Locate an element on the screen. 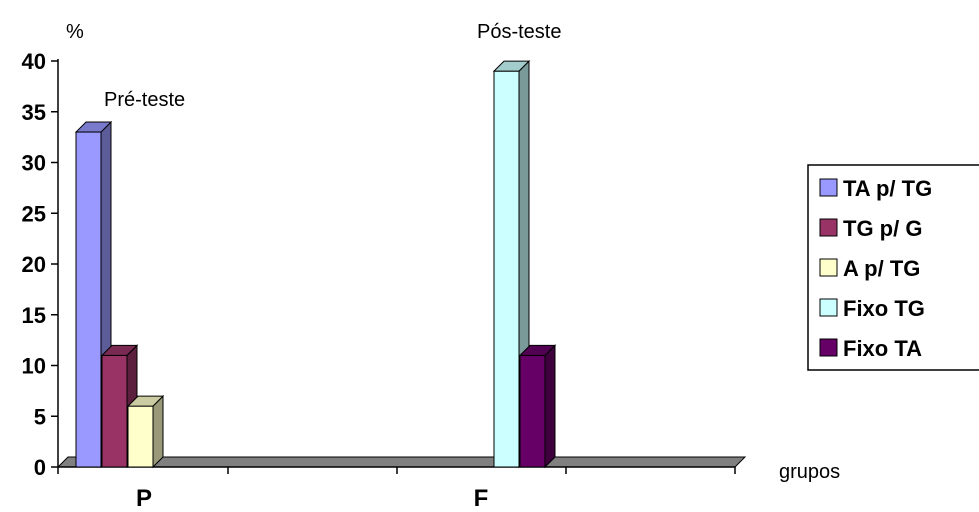 The width and height of the screenshot is (979, 512). y-tick-label-10: 10 is located at coordinates (34, 366).